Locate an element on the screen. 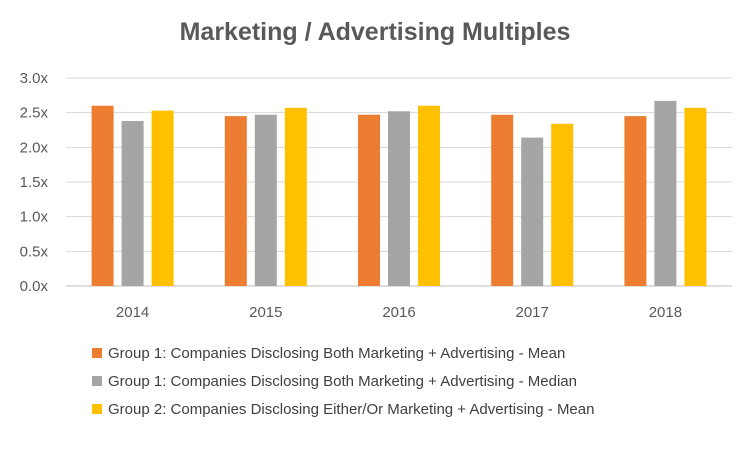 This screenshot has width=750, height=450. y-tick-label: 0.5x is located at coordinates (34, 251).